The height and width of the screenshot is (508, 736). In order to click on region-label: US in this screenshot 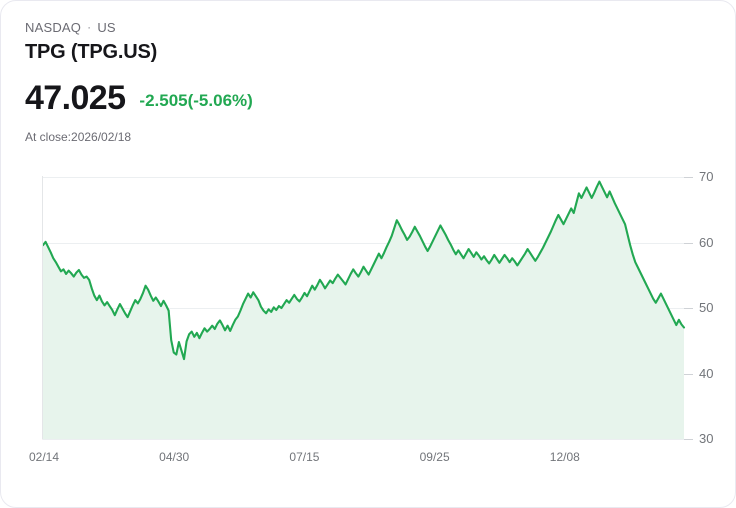, I will do `click(106, 27)`.